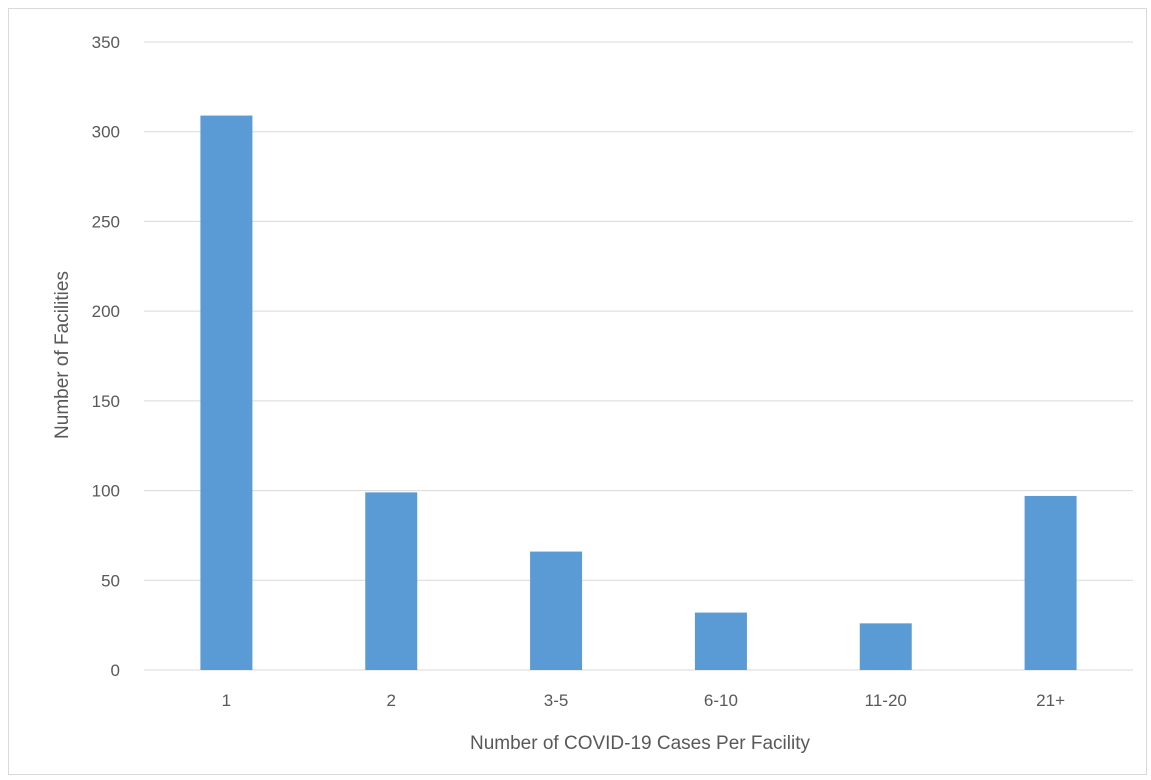 The image size is (1151, 780). I want to click on x-tick-label: 11-20, so click(886, 700).